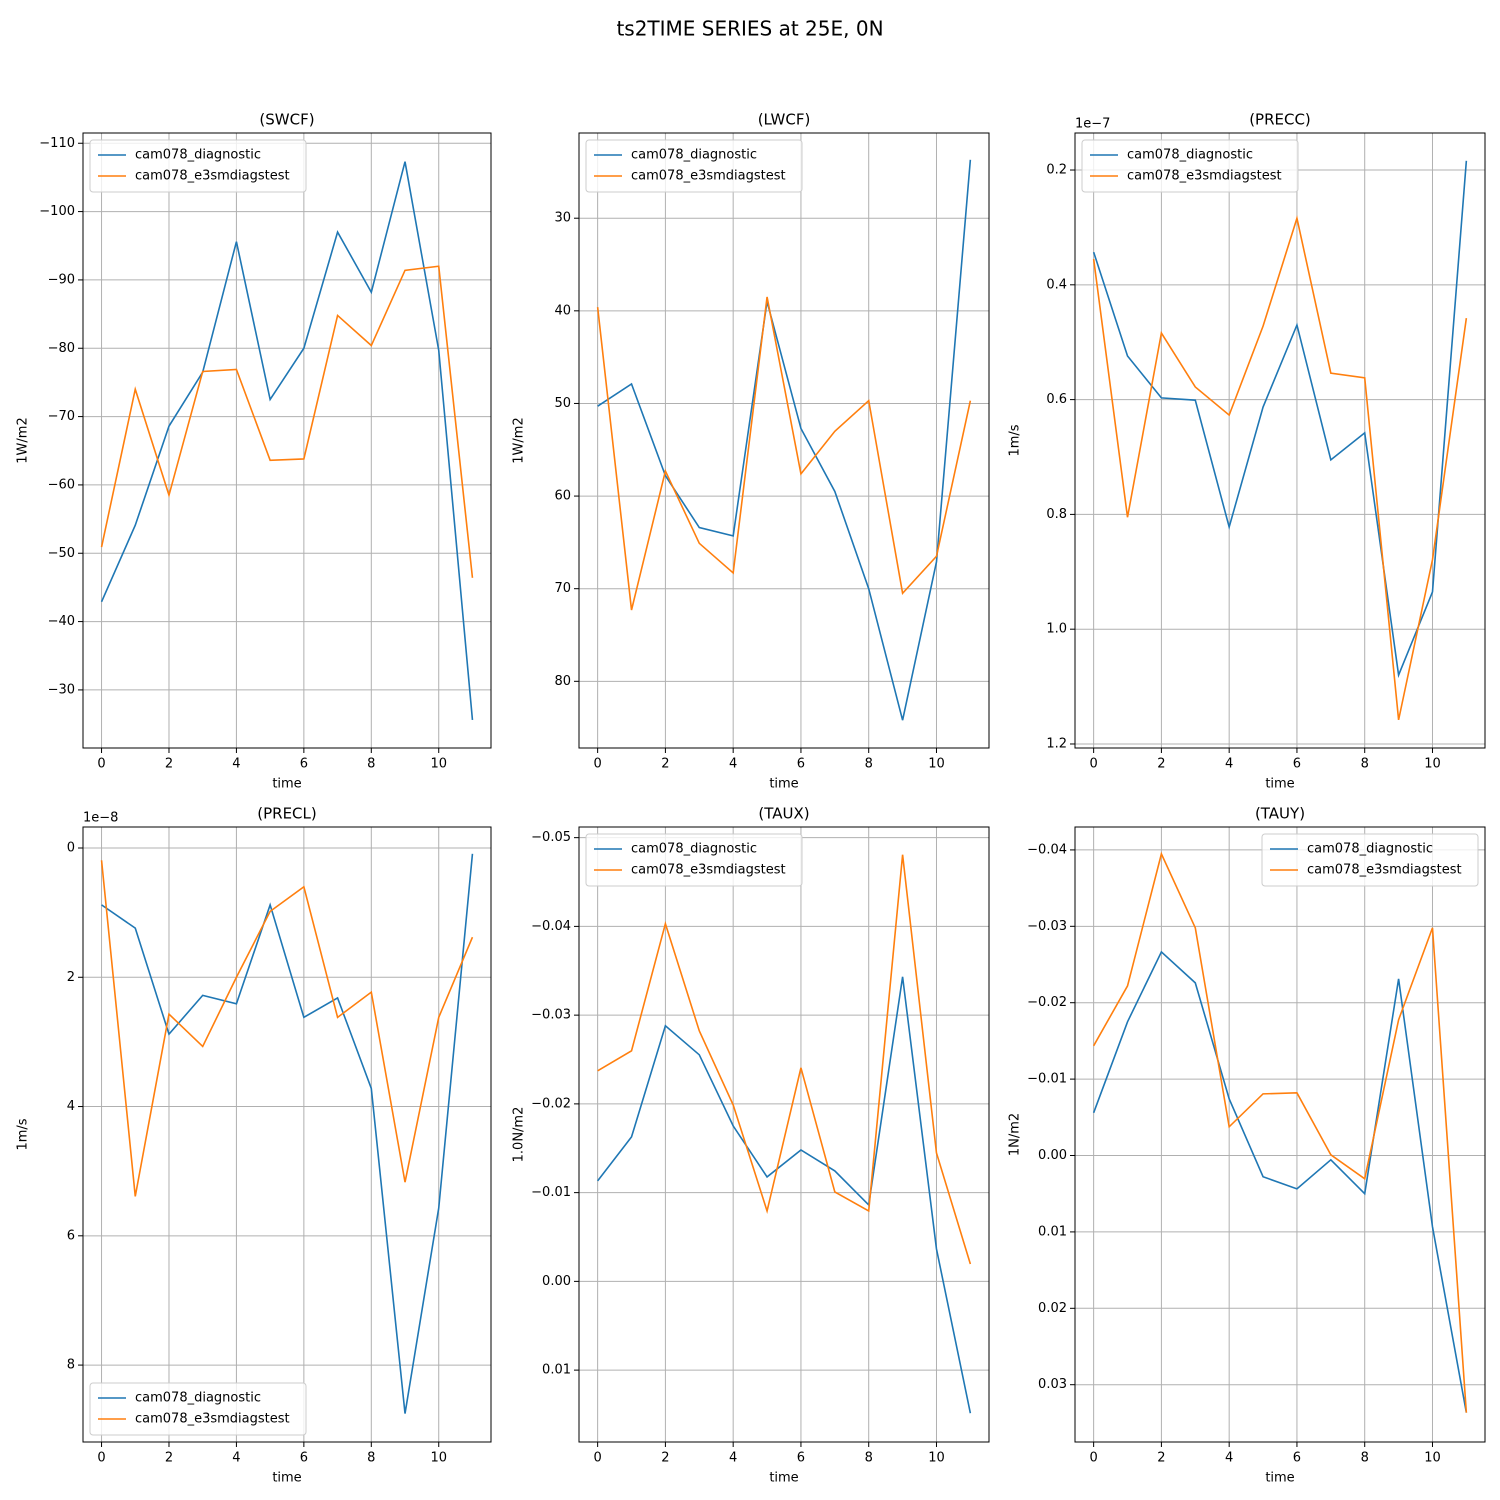 Image resolution: width=1500 pixels, height=1500 pixels. I want to click on y-tick-label: −90, so click(61, 279).